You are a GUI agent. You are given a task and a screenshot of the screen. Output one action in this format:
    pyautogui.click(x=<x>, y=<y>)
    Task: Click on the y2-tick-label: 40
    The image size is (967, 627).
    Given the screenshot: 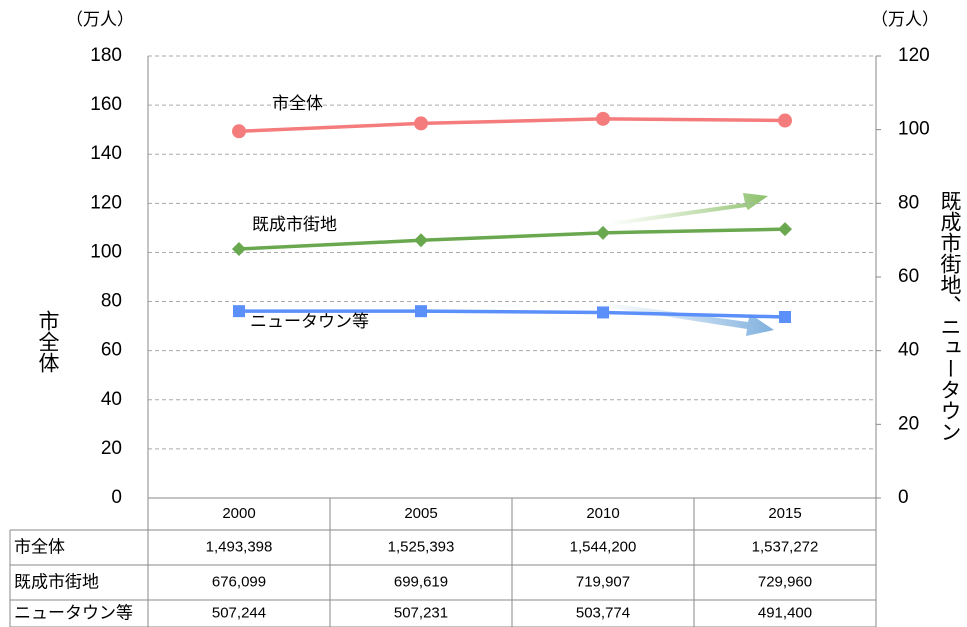 What is the action you would take?
    pyautogui.click(x=908, y=350)
    